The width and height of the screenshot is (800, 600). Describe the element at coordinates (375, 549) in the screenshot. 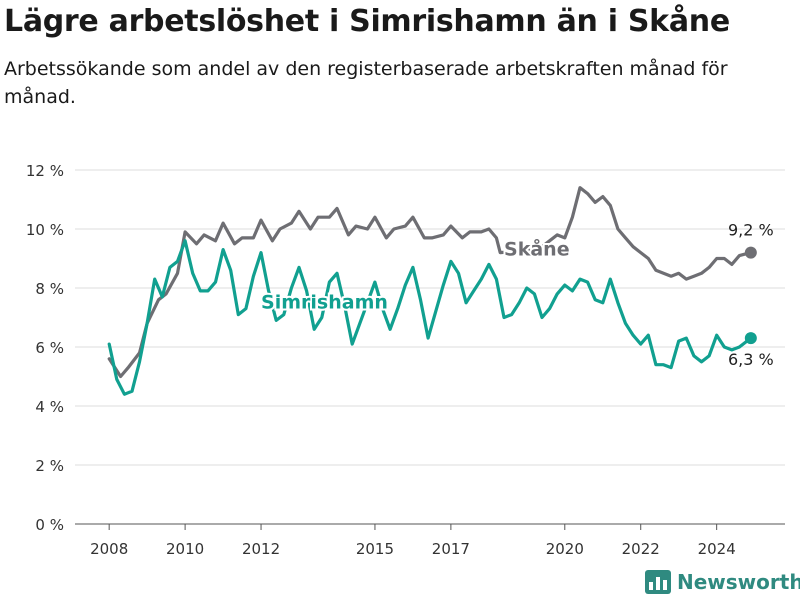

I see `x-tick-label: 2015` at that location.